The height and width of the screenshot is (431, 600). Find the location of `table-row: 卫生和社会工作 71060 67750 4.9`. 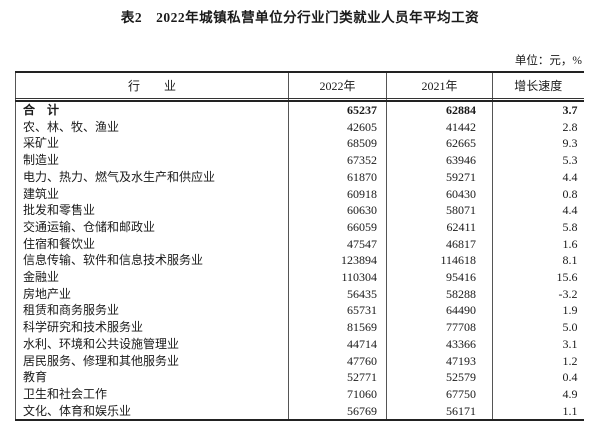

table-row: 卫生和社会工作 71060 67750 4.9 is located at coordinates (300, 394).